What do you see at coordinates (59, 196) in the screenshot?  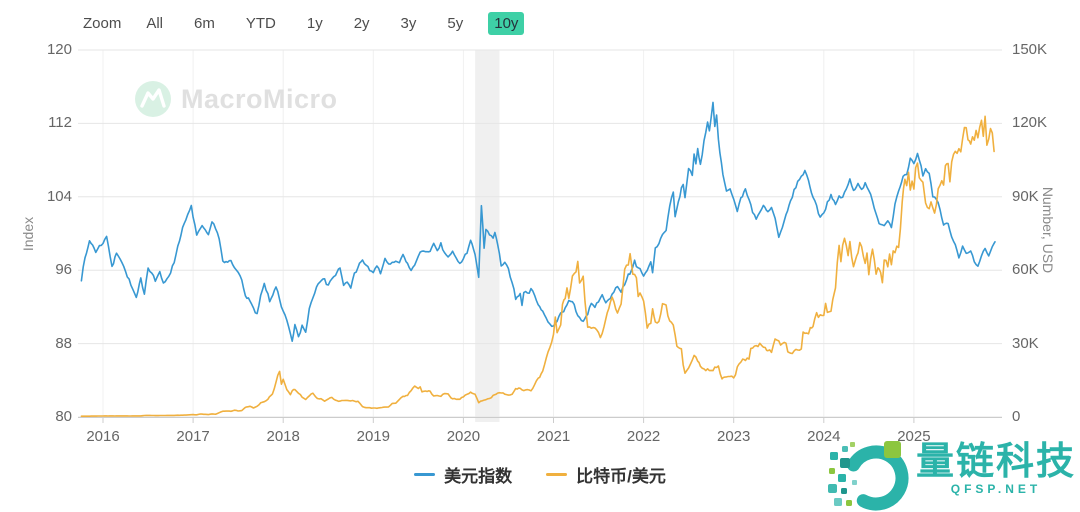 I see `y-axis-tick-left: 104` at bounding box center [59, 196].